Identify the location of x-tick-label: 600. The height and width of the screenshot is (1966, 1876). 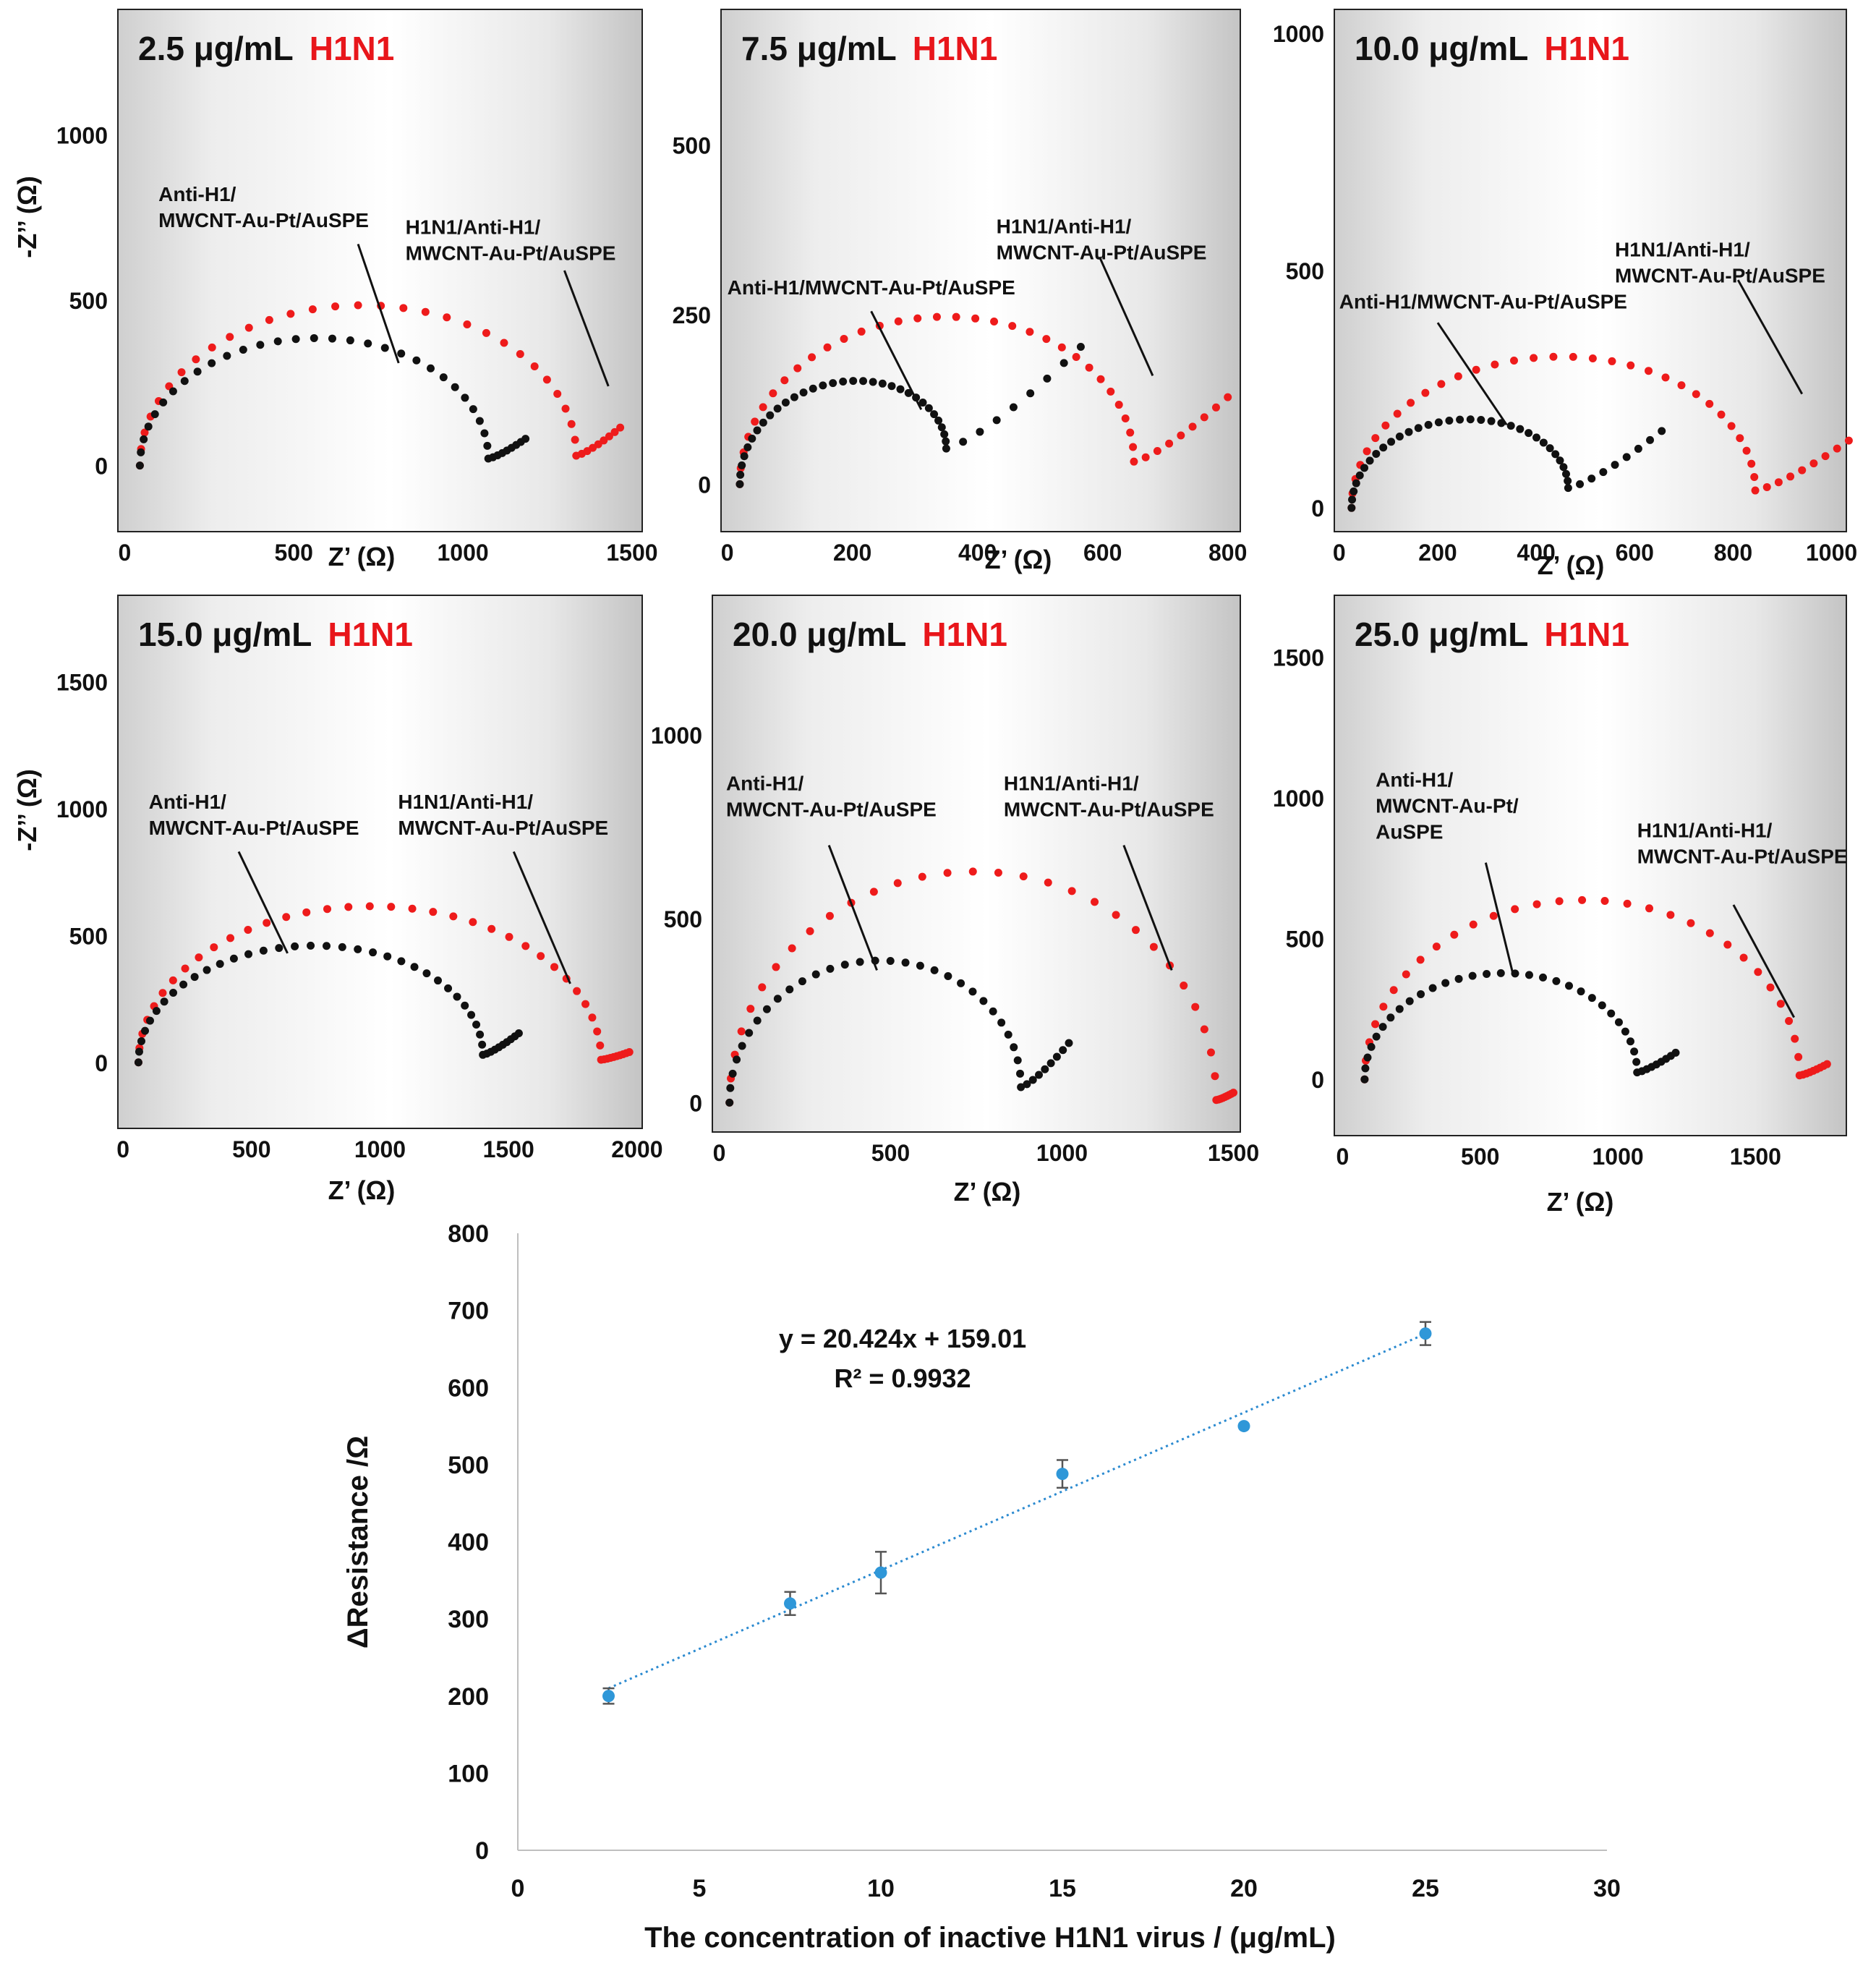
(1102, 553).